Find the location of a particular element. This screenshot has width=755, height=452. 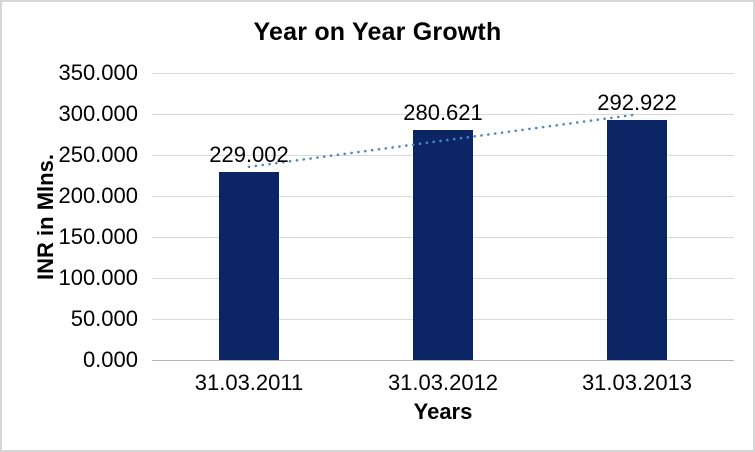

x-tick-label: 31.03.2013 is located at coordinates (637, 382).